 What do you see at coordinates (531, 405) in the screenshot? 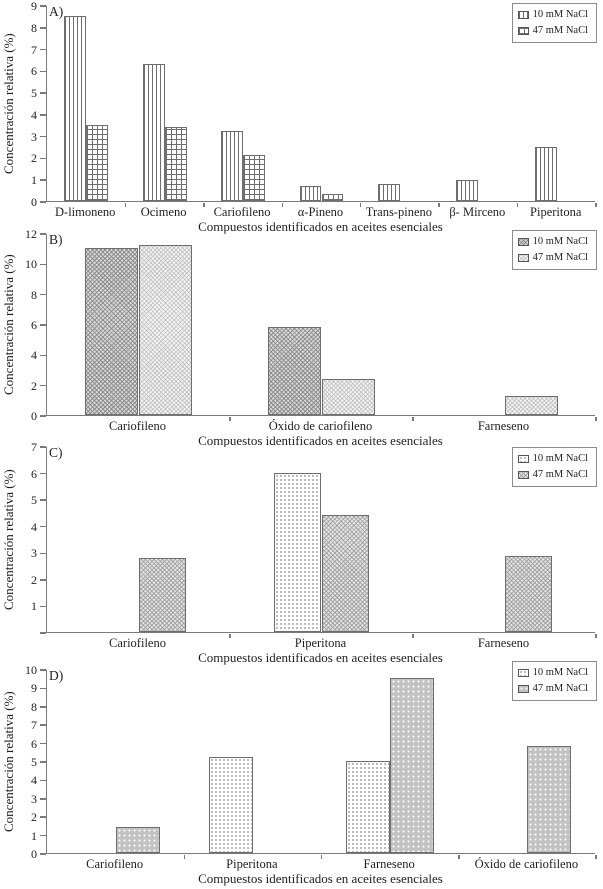
I see `bar-farneseno-47-mm-nacl` at bounding box center [531, 405].